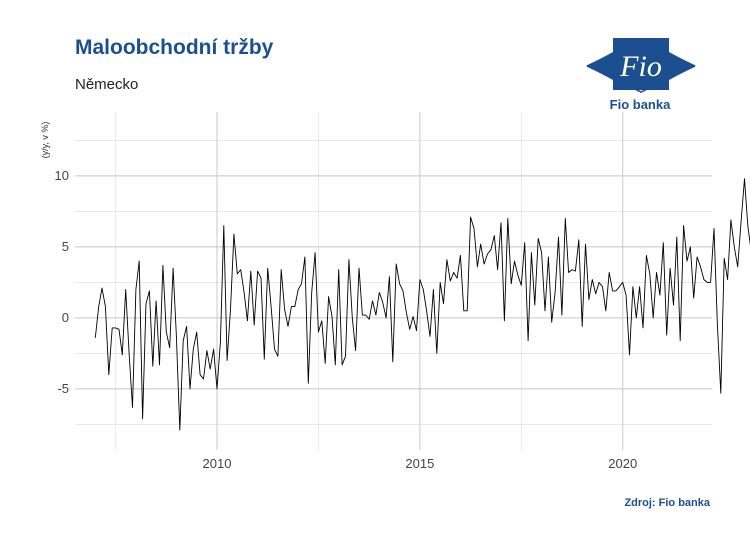 This screenshot has width=750, height=550. I want to click on y-axis-ticks: -5 0 5 10, so click(62, 282).